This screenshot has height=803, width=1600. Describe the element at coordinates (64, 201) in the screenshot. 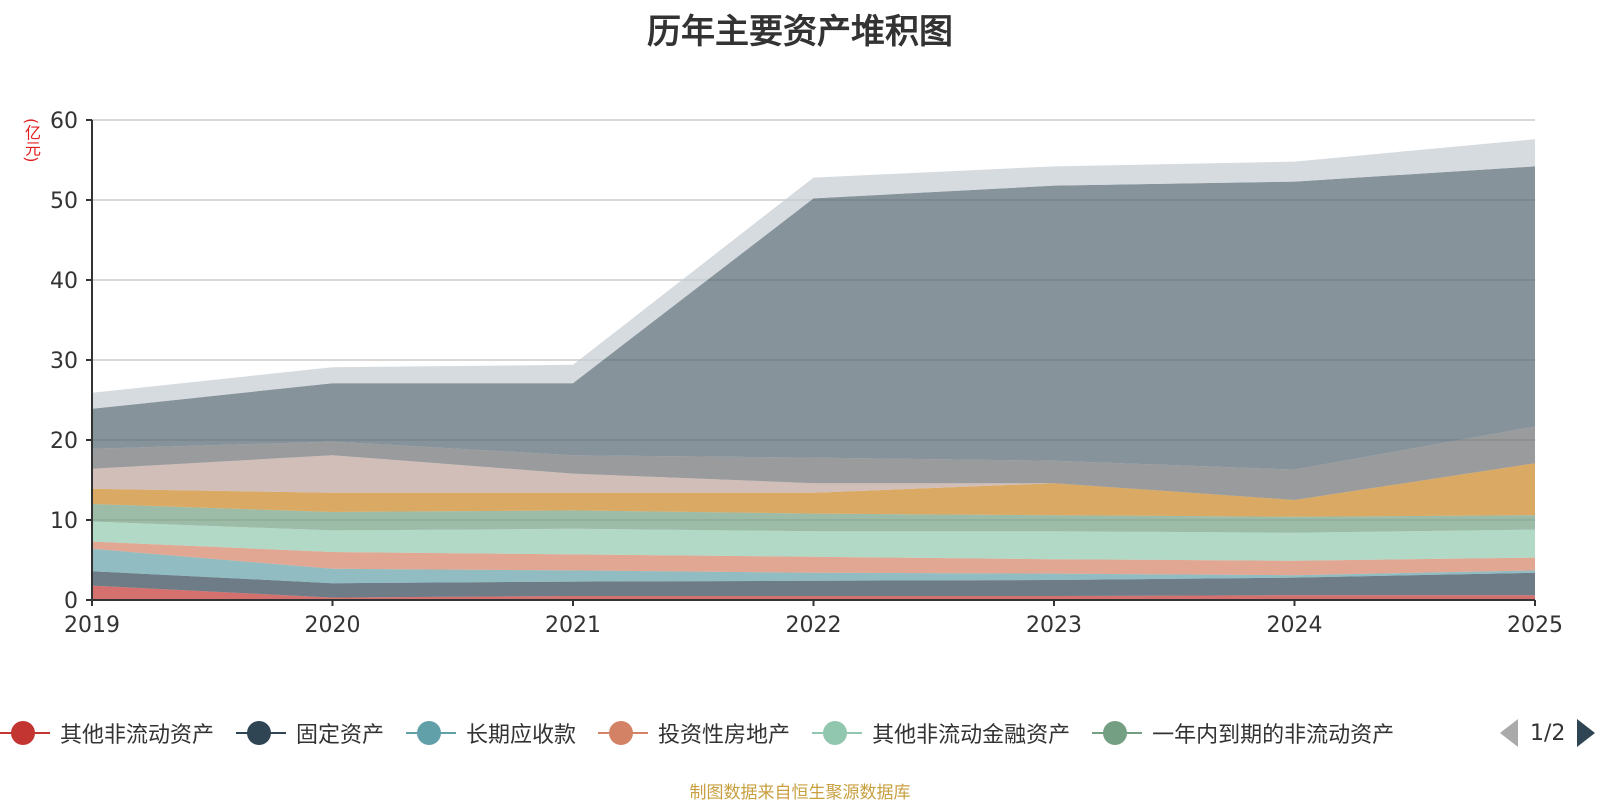

I see `y-tick-label: 50` at that location.